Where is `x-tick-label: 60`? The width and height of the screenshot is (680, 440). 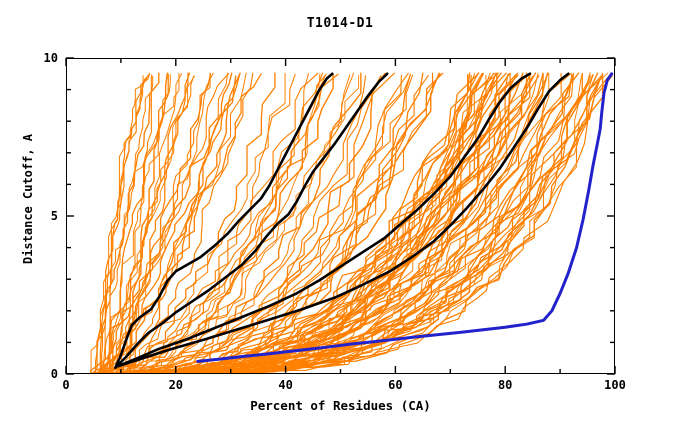 x-tick-label: 60 is located at coordinates (395, 385).